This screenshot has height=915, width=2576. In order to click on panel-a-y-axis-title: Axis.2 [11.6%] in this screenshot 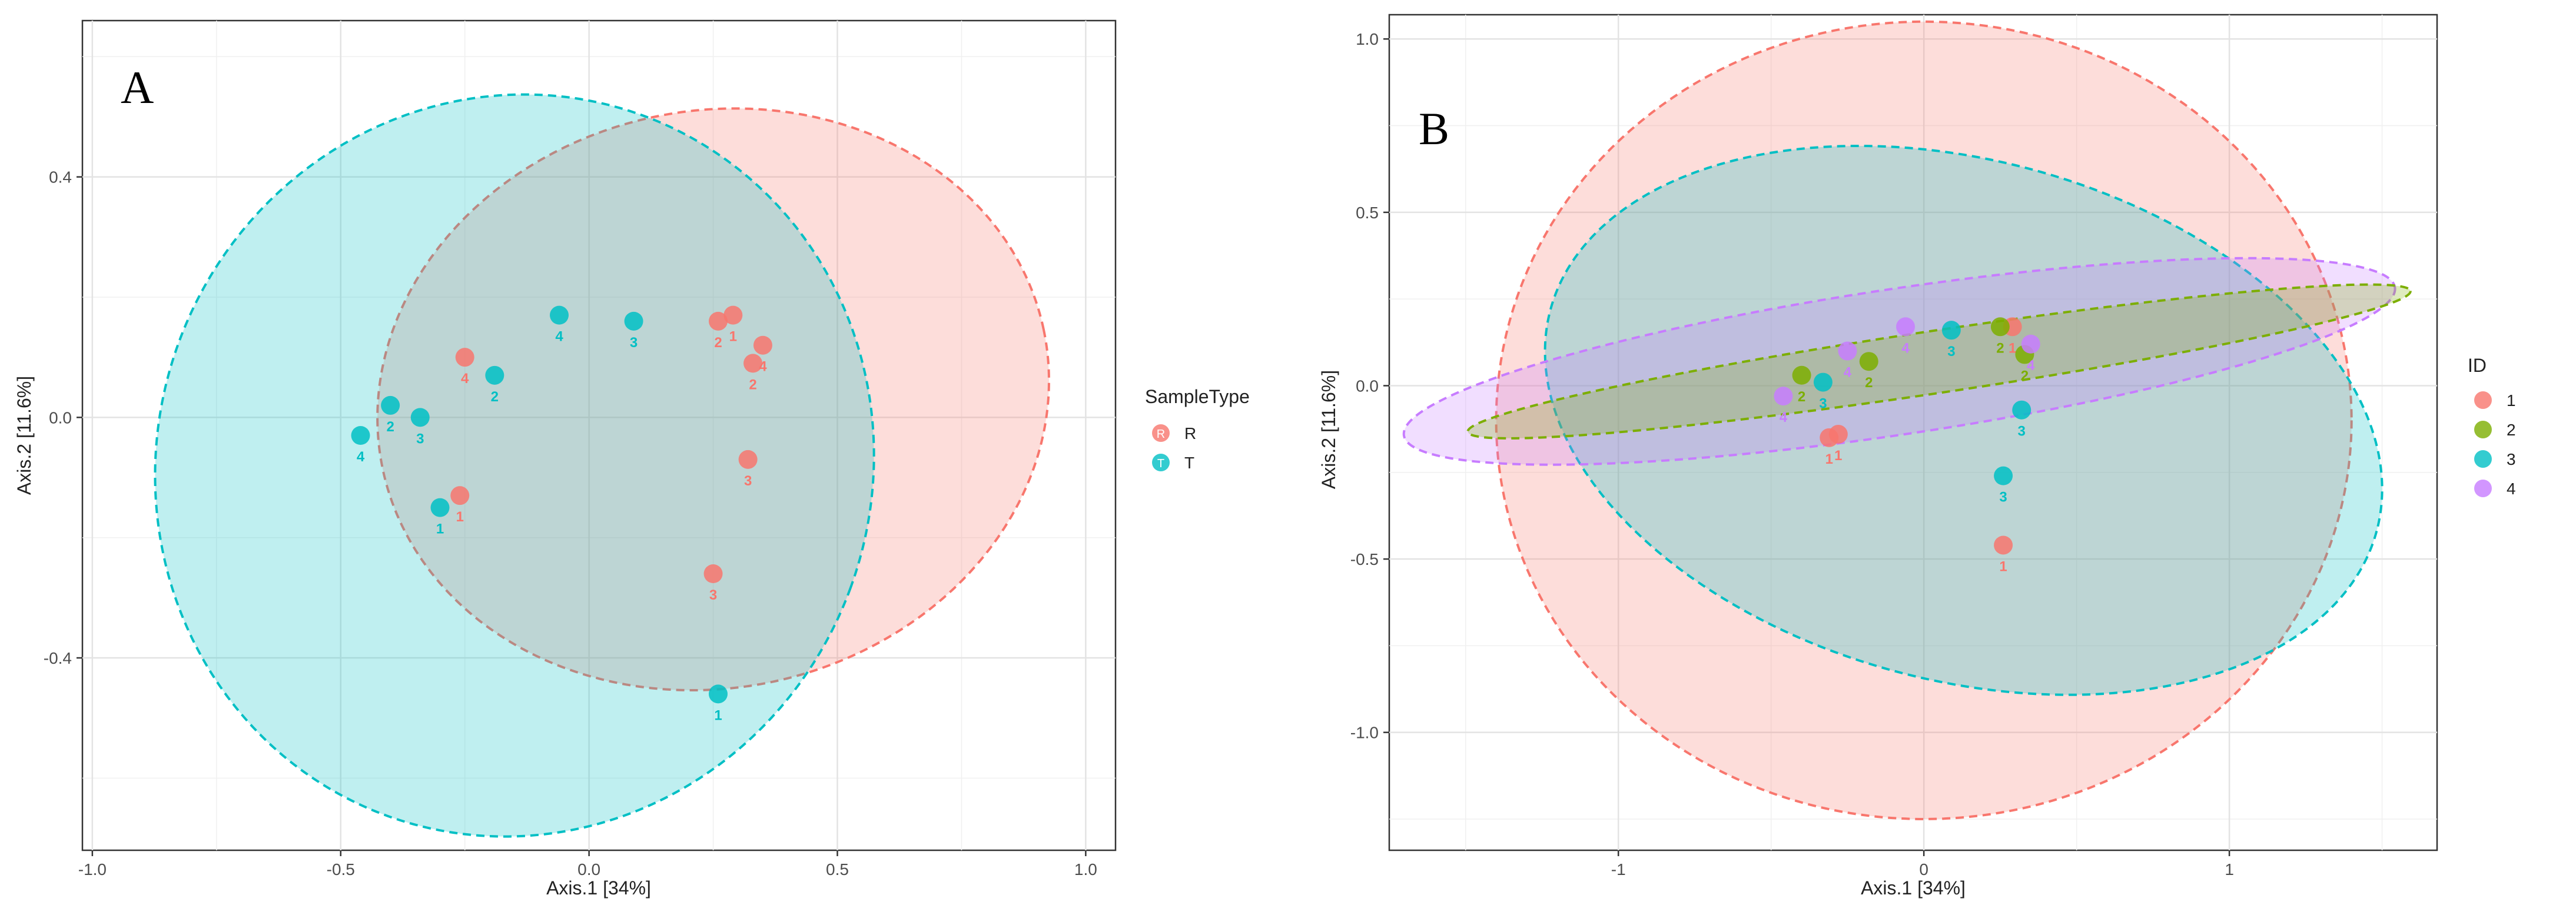, I will do `click(24, 435)`.